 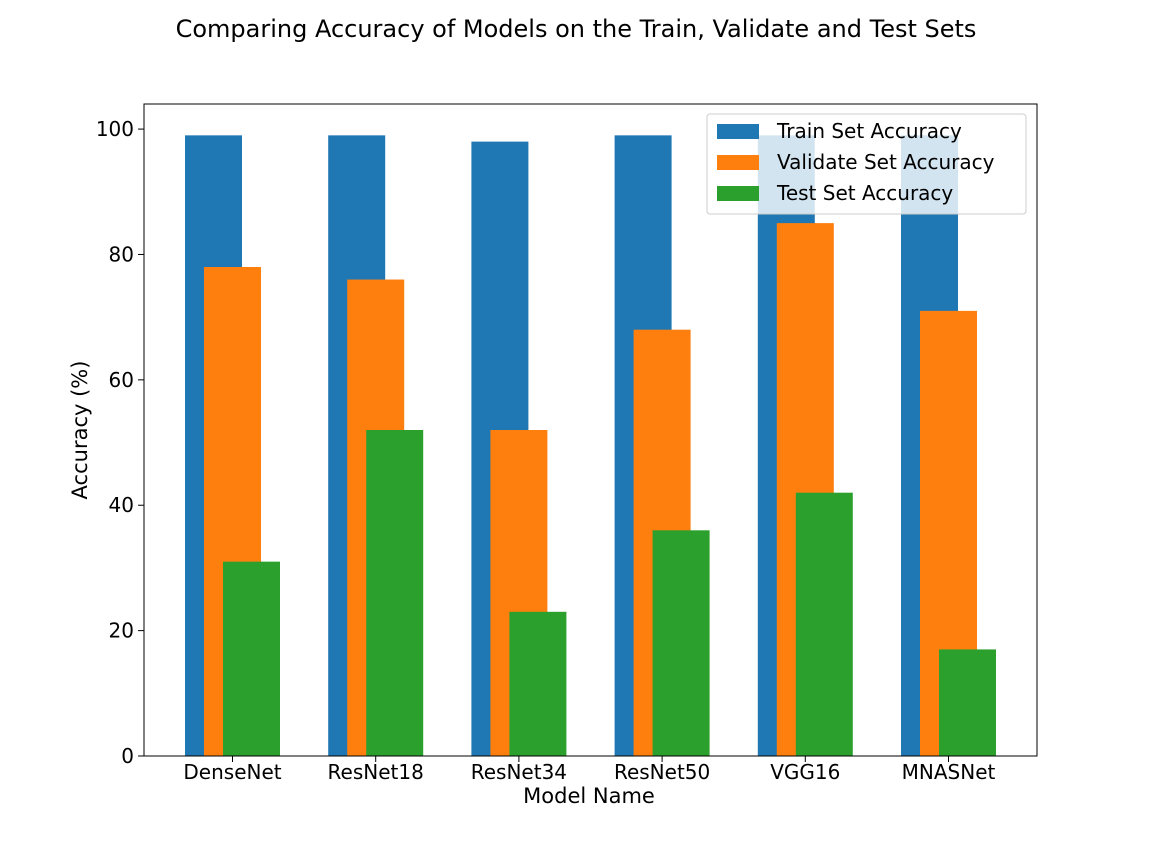 What do you see at coordinates (886, 162) in the screenshot?
I see `legend-entry: Validate Set Accuracy` at bounding box center [886, 162].